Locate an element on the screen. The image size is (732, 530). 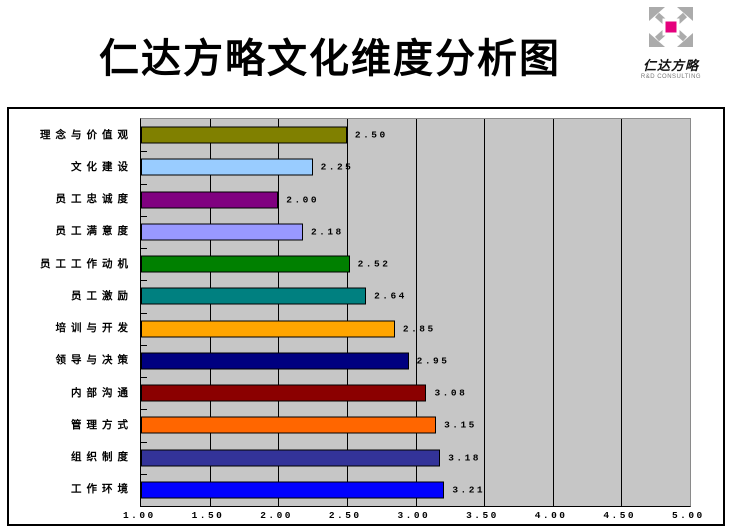
category-label: 理念与价值观 is located at coordinates (86, 134).